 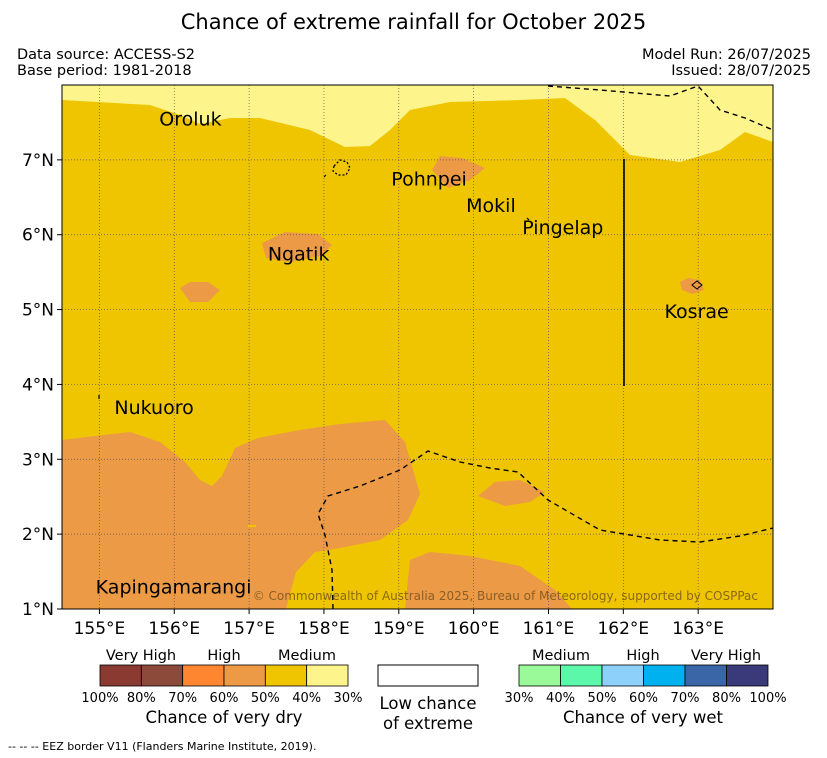 I want to click on high-dry-patch-east, so click(x=511, y=493).